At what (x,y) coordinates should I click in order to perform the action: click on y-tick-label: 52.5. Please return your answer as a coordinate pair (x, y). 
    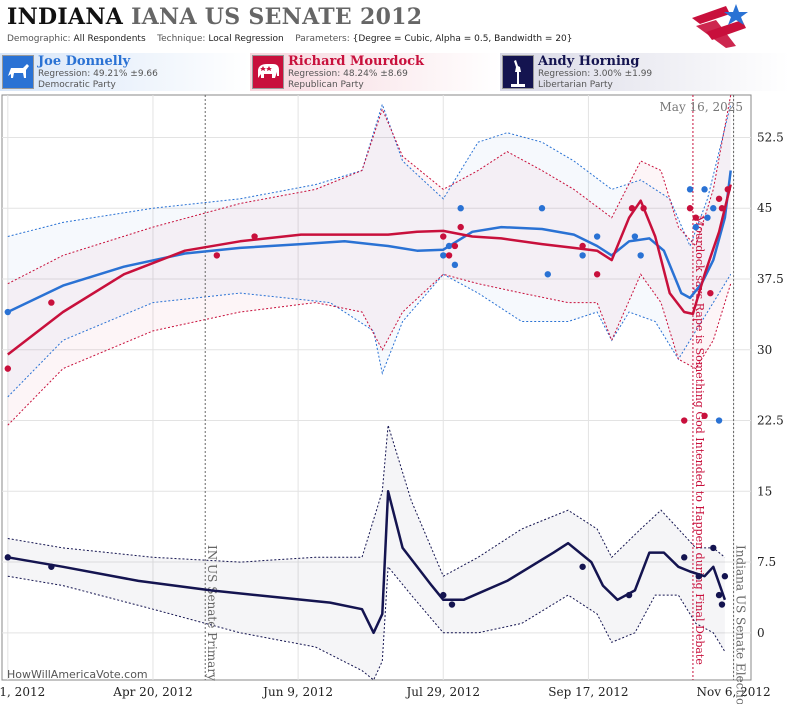
    Looking at the image, I should click on (770, 137).